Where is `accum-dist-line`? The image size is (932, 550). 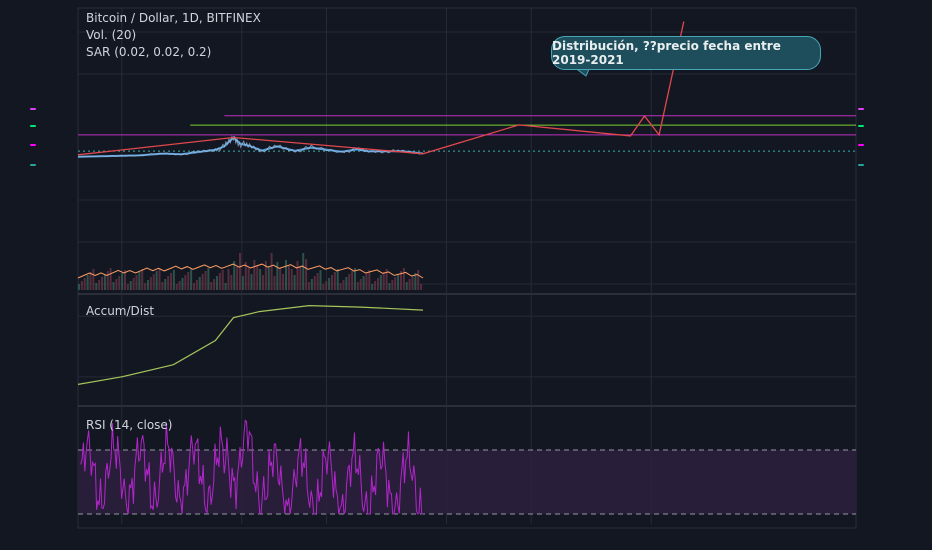 accum-dist-line is located at coordinates (250, 344).